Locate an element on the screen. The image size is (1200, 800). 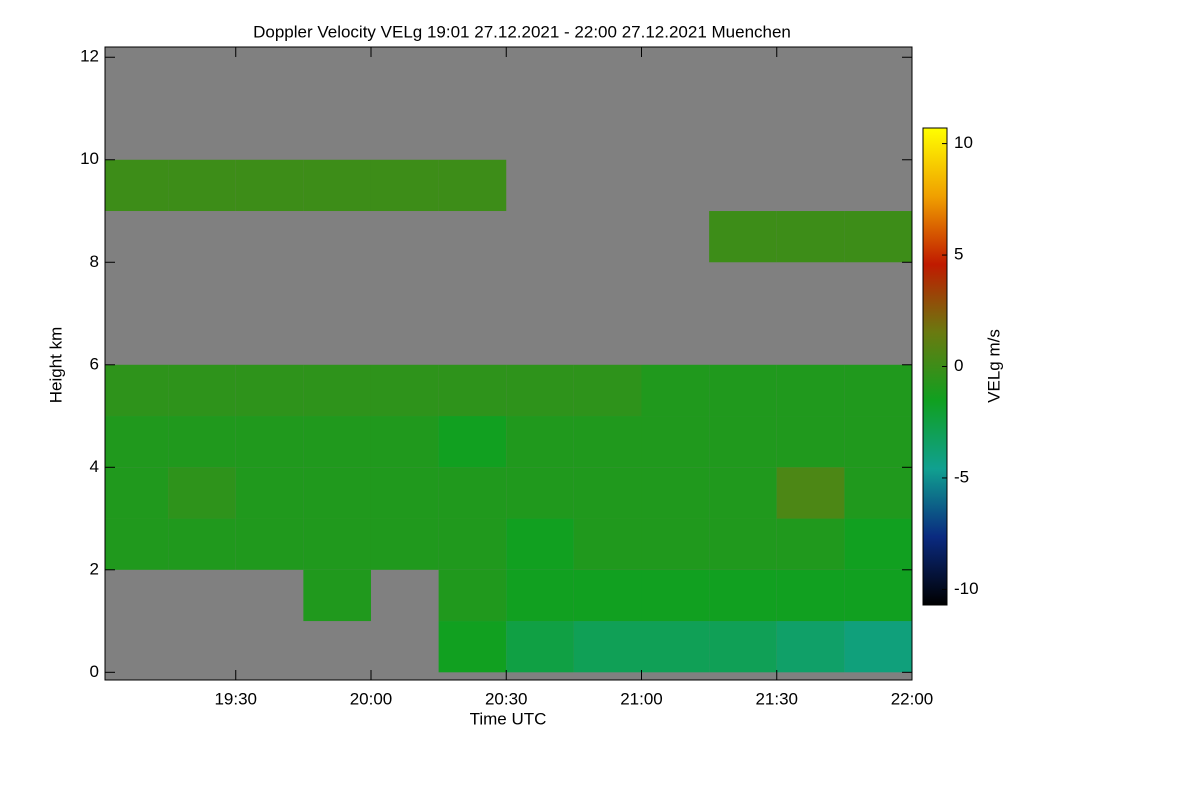
y-tick-label: 2 is located at coordinates (94, 568).